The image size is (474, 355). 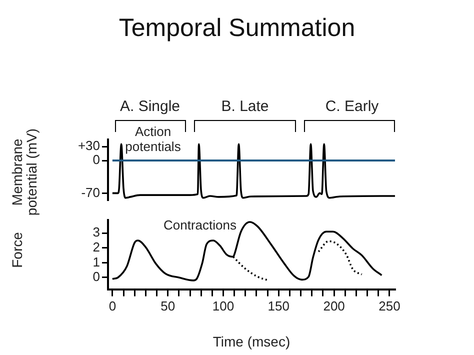 I want to click on x-axis-title: Time (msec), so click(x=251, y=341).